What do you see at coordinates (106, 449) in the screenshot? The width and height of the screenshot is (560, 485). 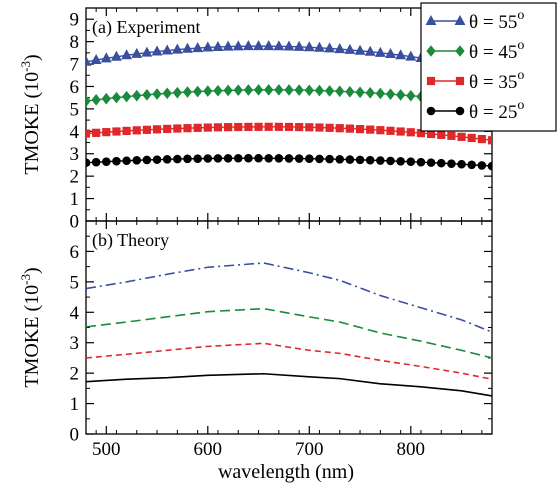 I see `x-tick-label: 500` at bounding box center [106, 449].